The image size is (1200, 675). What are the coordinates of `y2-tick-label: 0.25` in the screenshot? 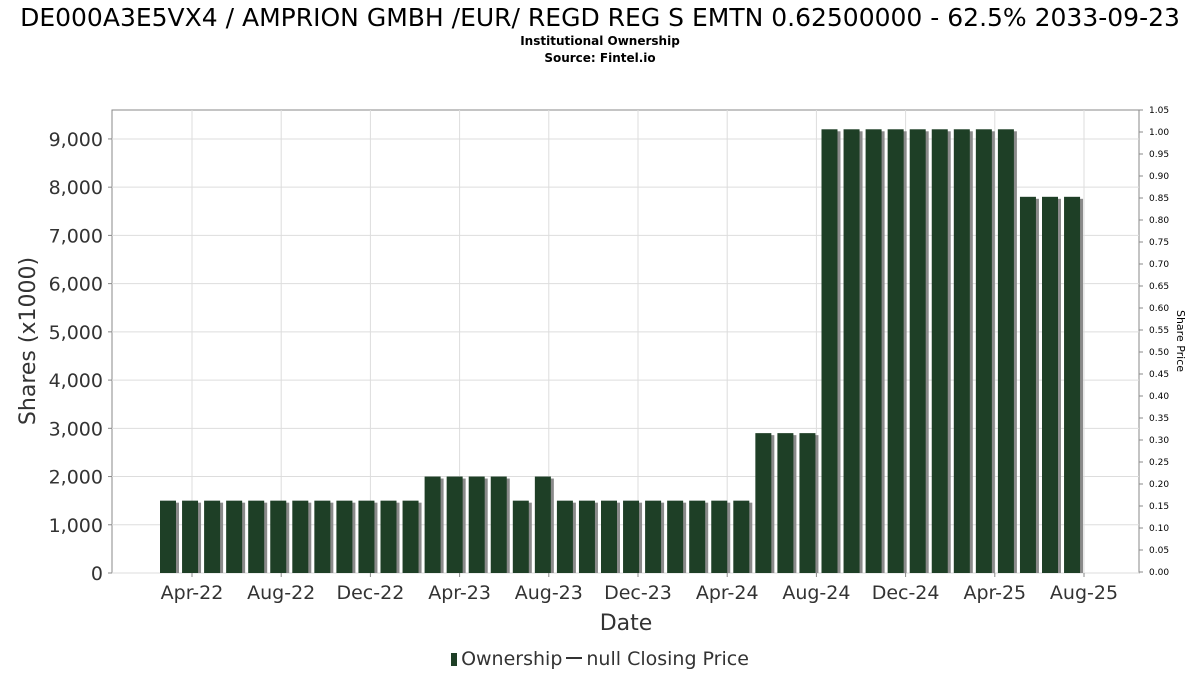 It's located at (1159, 463).